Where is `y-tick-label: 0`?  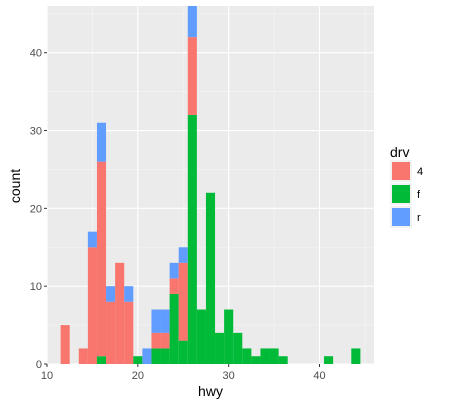 y-tick-label: 0 is located at coordinates (39, 365).